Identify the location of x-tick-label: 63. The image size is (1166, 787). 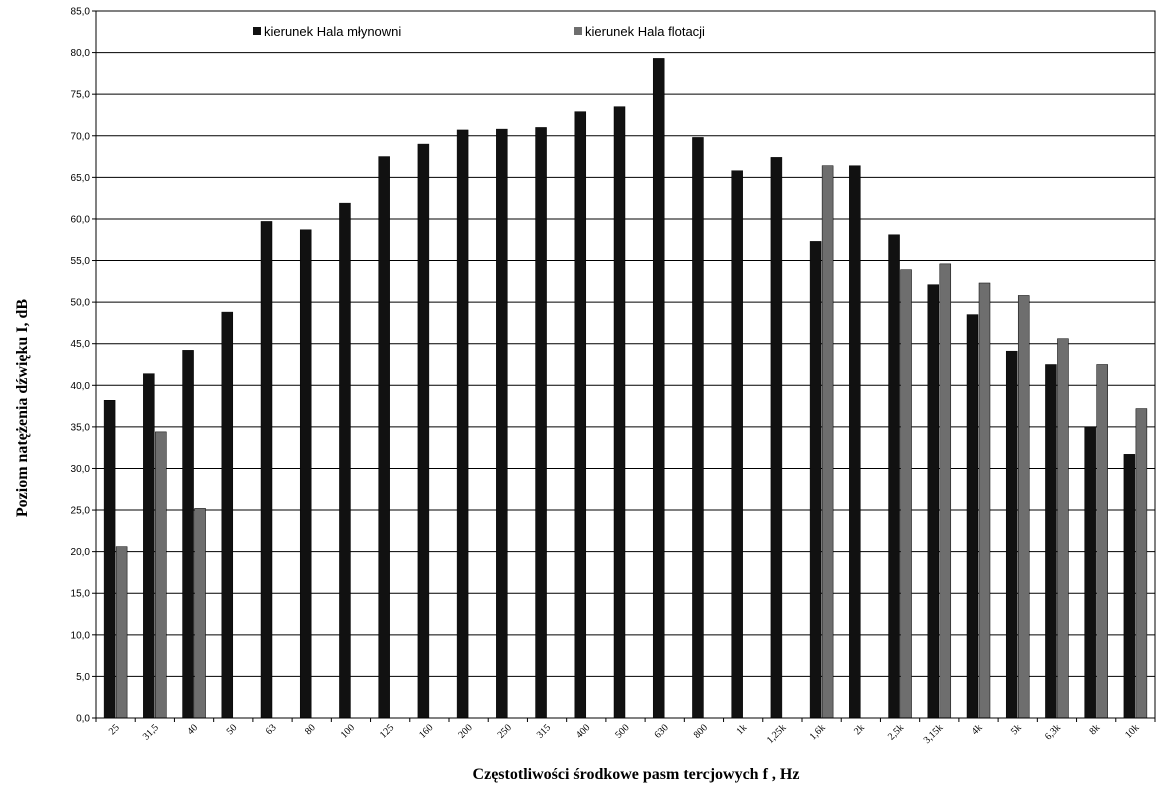
(271, 729).